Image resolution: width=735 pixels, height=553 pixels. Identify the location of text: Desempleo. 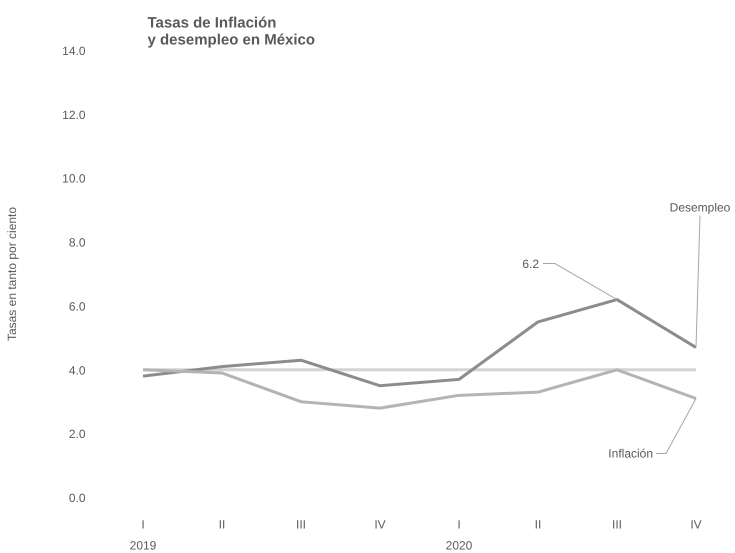
(700, 207).